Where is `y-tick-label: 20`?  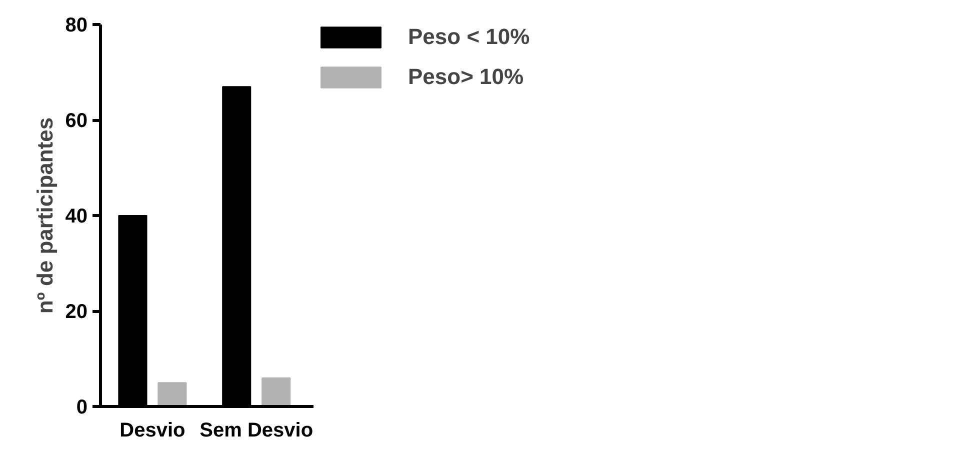 y-tick-label: 20 is located at coordinates (76, 312).